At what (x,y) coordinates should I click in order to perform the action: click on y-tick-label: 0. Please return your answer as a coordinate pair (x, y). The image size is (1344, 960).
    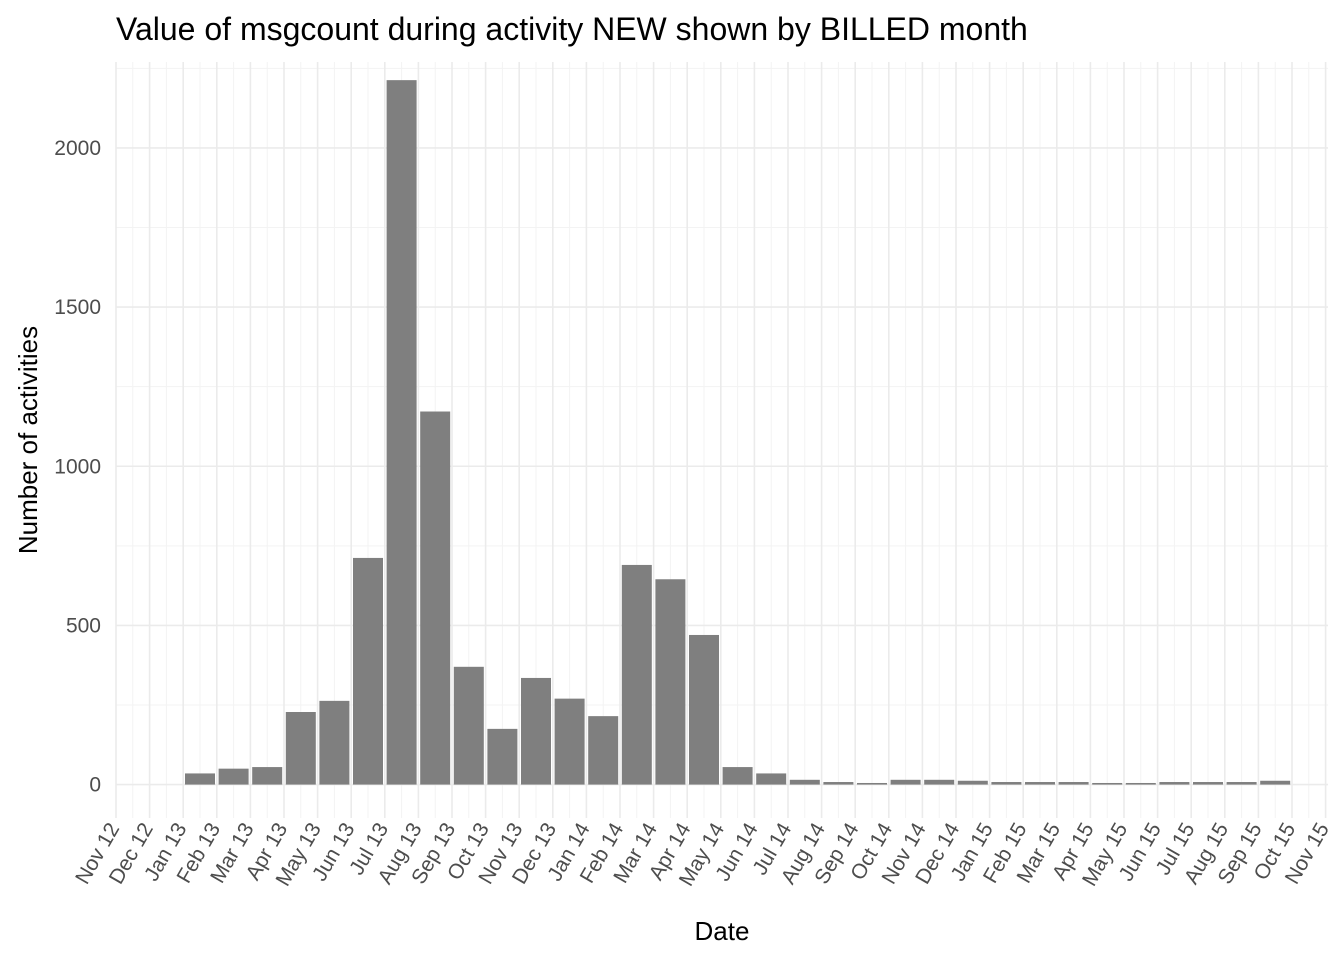
    Looking at the image, I should click on (95, 785).